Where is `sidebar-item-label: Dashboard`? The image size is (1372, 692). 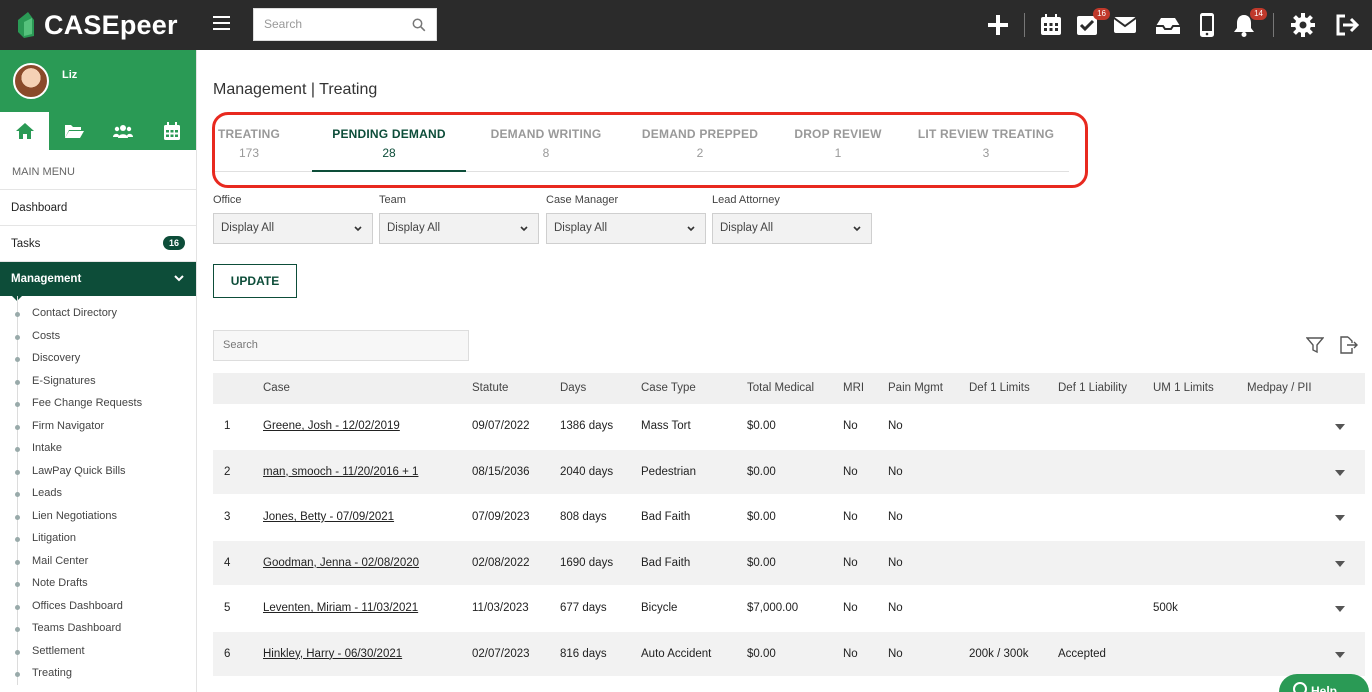 sidebar-item-label: Dashboard is located at coordinates (39, 207).